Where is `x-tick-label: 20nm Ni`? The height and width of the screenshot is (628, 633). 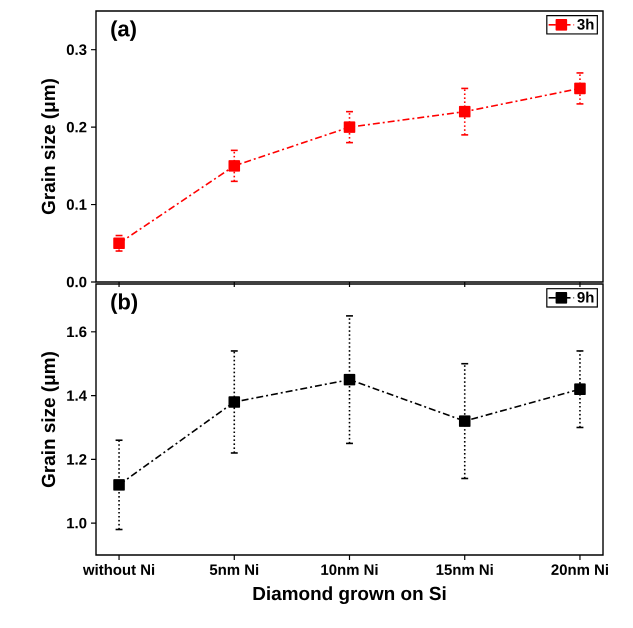 x-tick-label: 20nm Ni is located at coordinates (579, 569).